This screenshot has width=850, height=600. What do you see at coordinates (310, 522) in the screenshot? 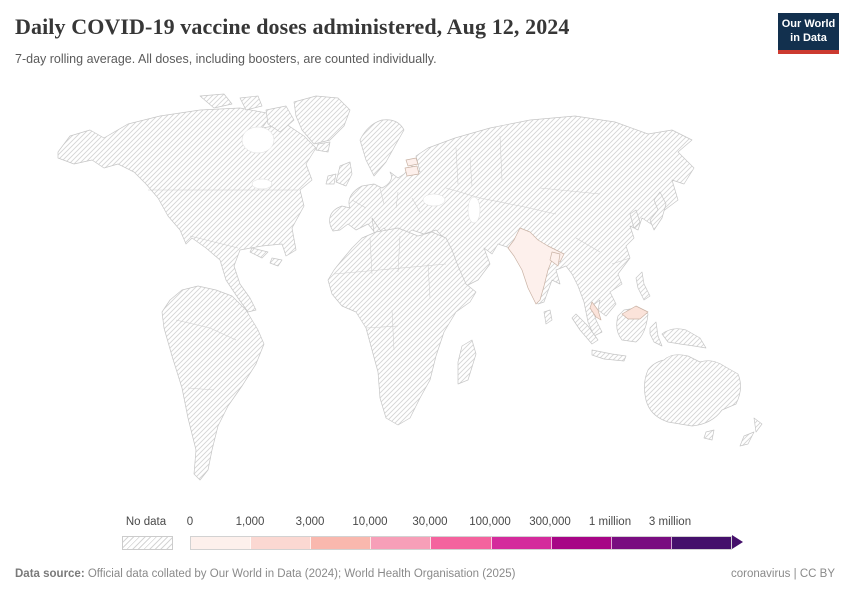
I see `legend-tick: 3,000` at bounding box center [310, 522].